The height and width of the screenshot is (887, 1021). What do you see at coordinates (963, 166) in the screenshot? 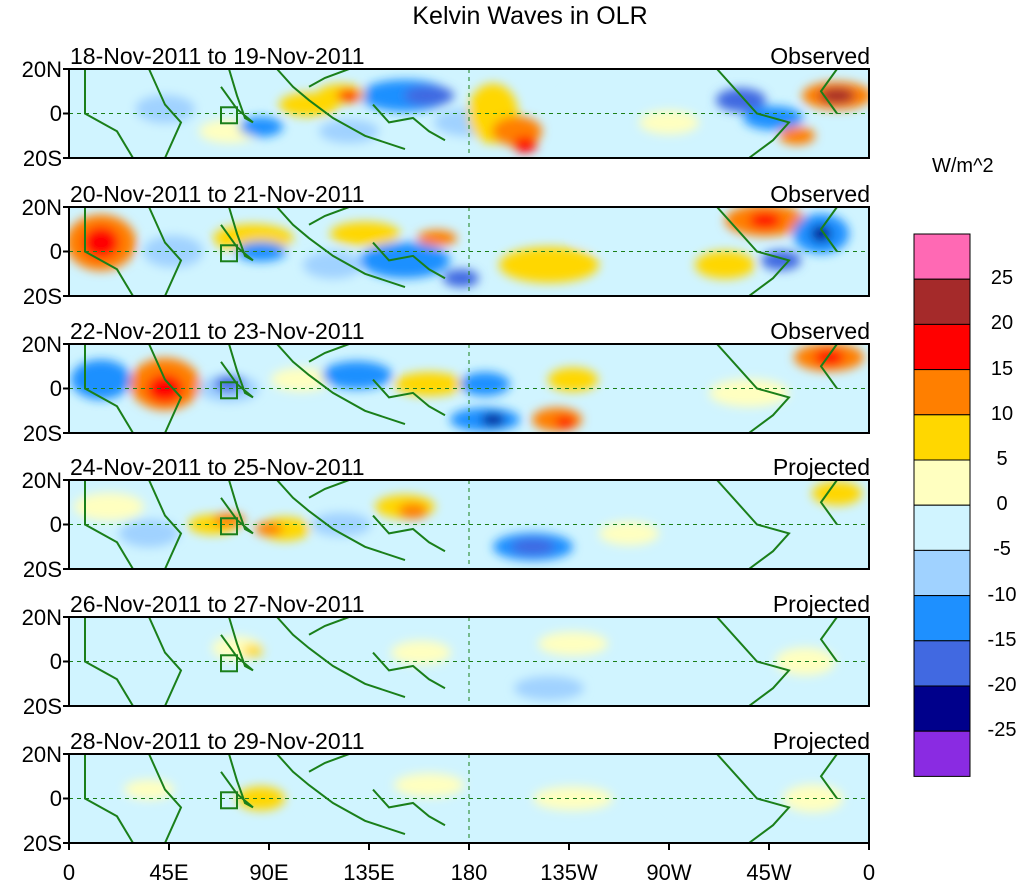
I see `colorbar-units: W/m^2` at bounding box center [963, 166].